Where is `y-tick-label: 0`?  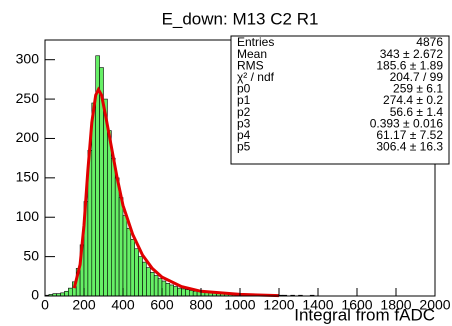 y-tick-label: 0 is located at coordinates (35, 295).